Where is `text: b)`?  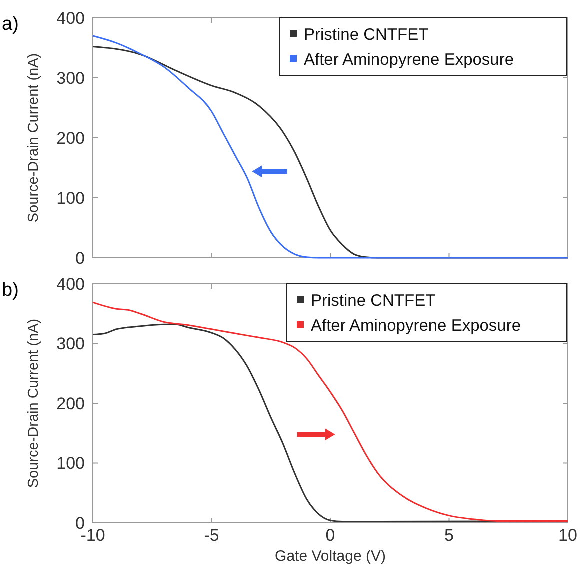 text: b) is located at coordinates (10, 290).